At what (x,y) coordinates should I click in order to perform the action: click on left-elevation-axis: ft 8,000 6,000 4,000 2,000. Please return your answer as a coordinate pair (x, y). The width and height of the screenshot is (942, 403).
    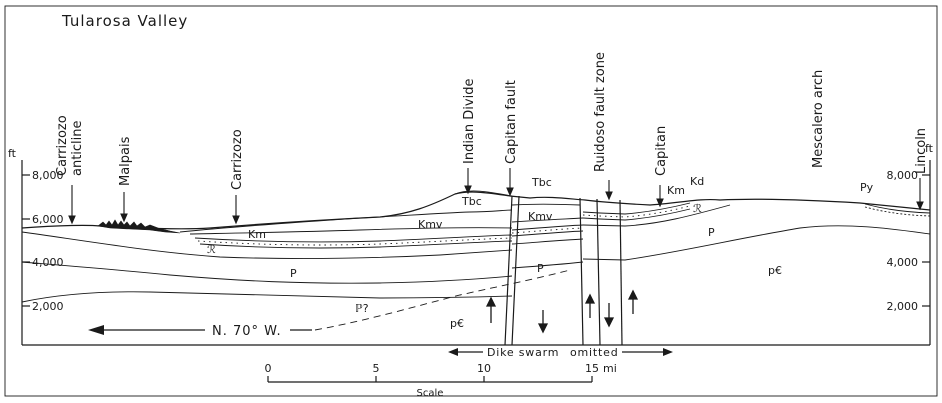
    Looking at the image, I should click on (36, 246).